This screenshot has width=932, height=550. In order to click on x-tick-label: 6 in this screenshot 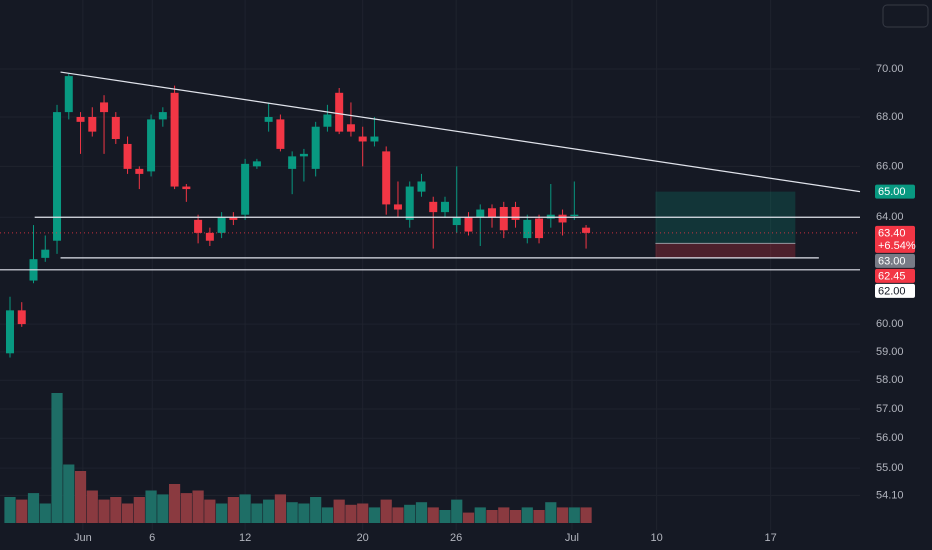, I will do `click(152, 538)`.